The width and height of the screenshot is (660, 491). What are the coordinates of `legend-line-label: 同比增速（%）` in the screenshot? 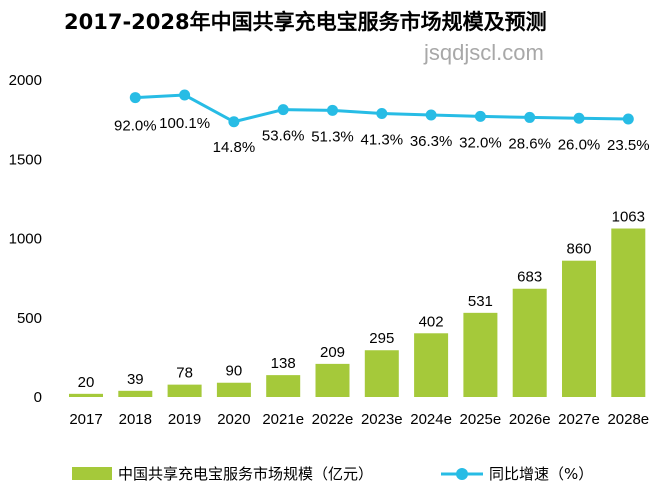 It's located at (541, 474).